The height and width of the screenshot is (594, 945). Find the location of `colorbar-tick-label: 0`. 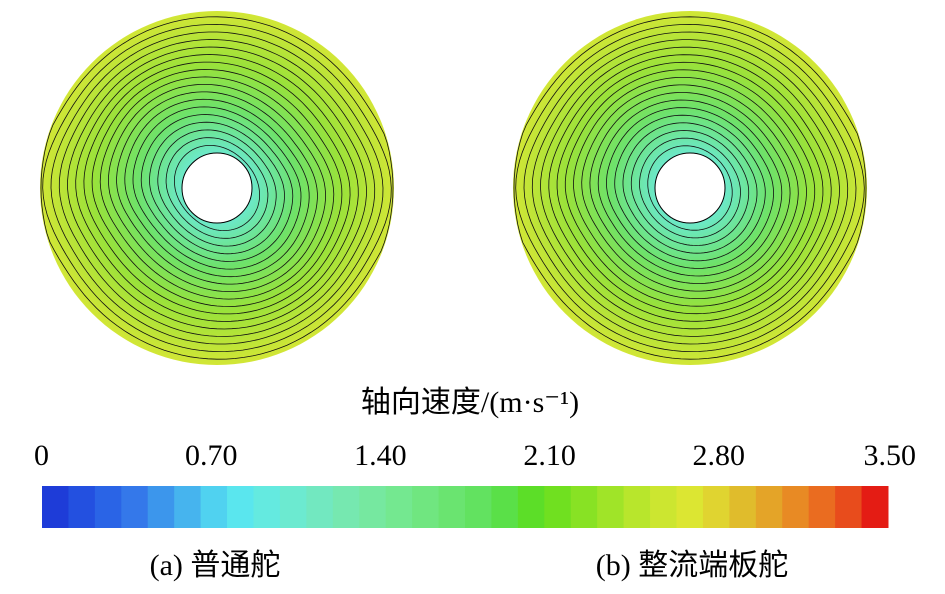

colorbar-tick-label: 0 is located at coordinates (41, 455).